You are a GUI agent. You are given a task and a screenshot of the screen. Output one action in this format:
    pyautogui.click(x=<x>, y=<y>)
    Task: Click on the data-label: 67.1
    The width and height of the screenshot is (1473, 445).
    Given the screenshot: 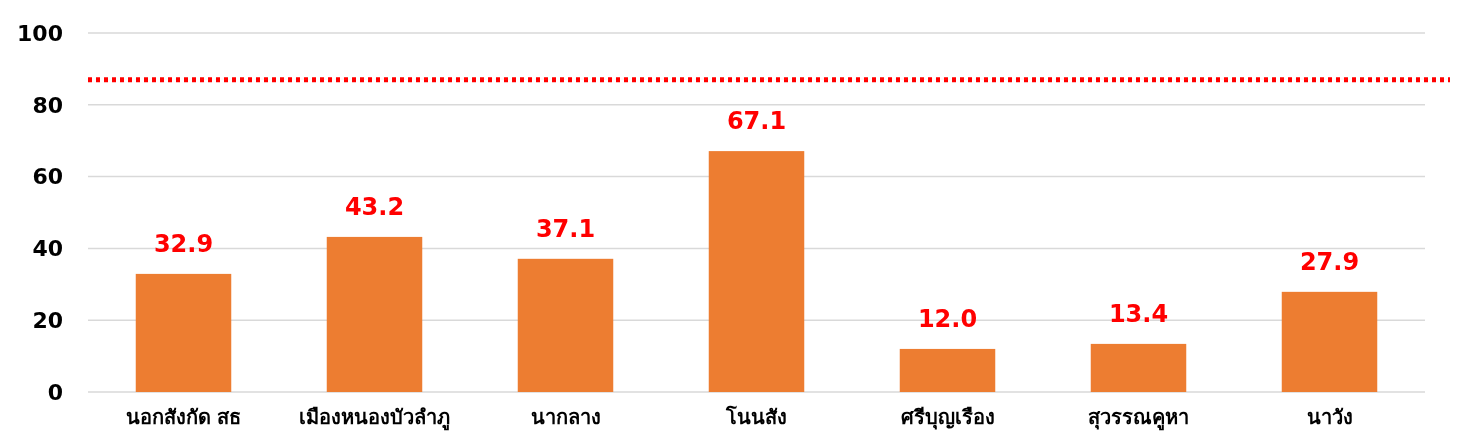 What is the action you would take?
    pyautogui.click(x=756, y=121)
    